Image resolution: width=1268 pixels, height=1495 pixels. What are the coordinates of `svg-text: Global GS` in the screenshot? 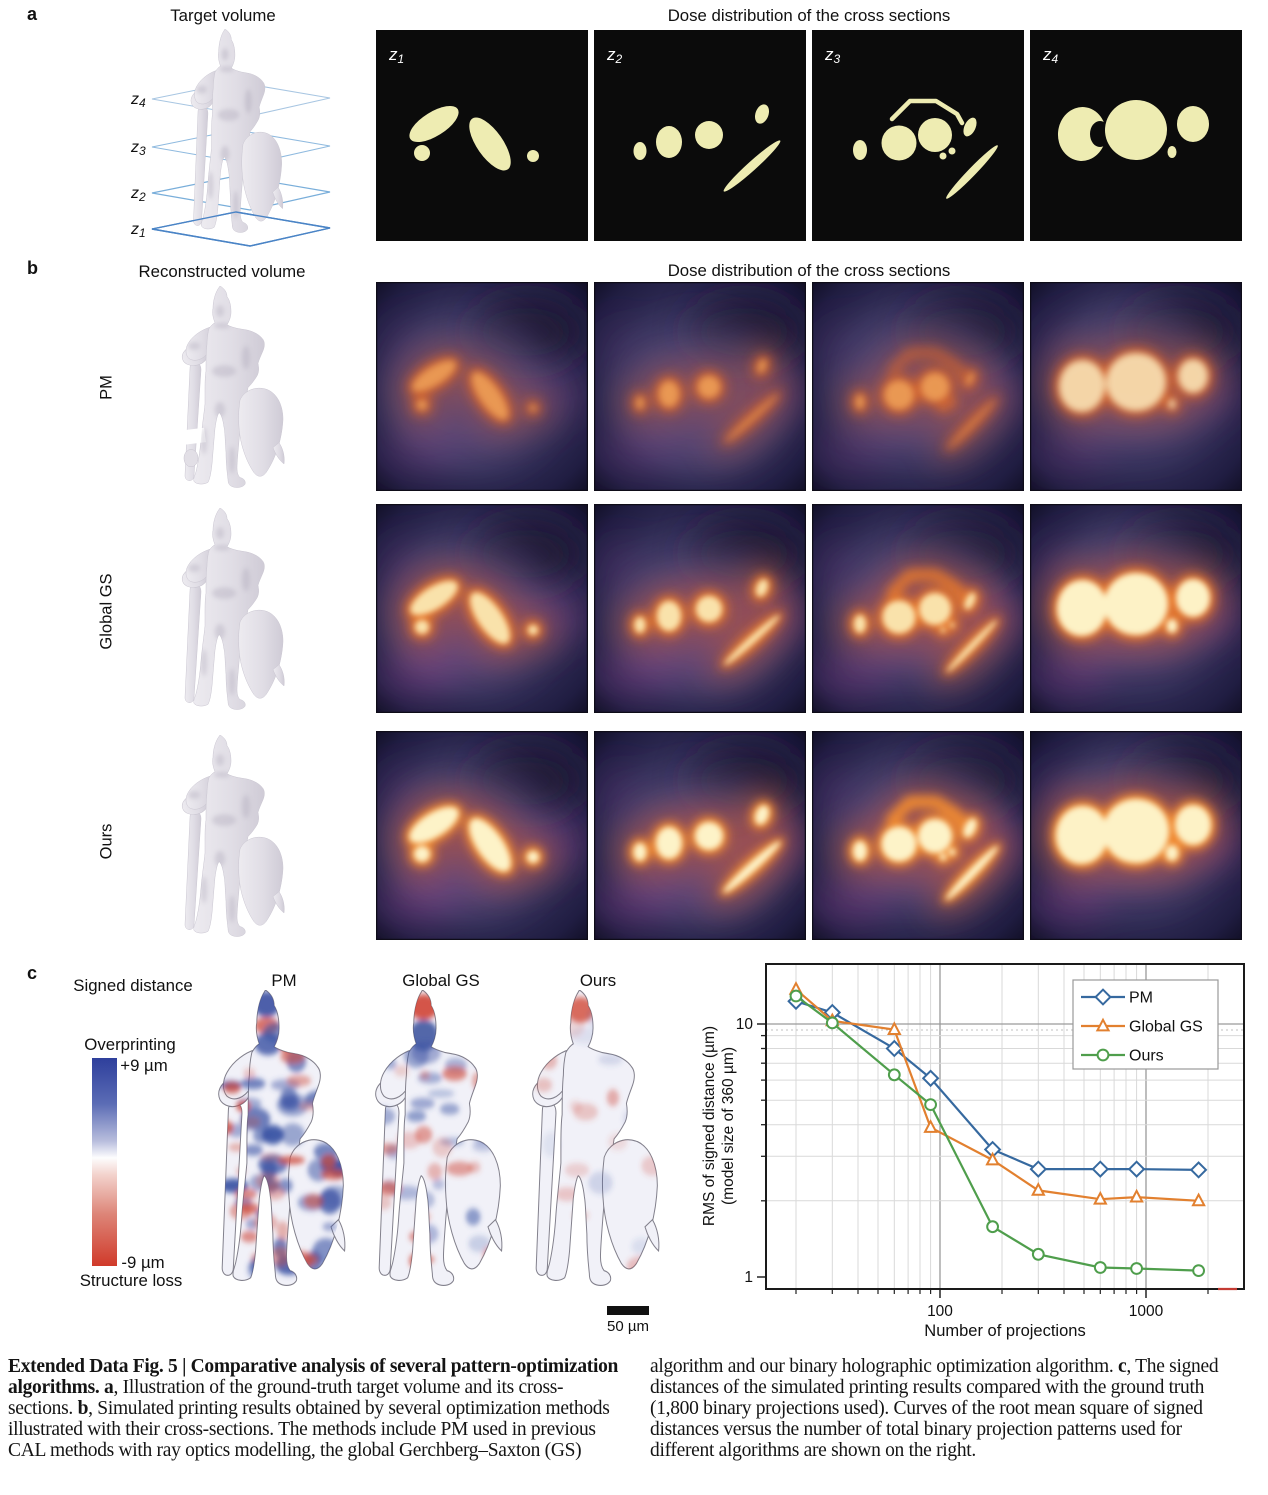 It's located at (1166, 1027).